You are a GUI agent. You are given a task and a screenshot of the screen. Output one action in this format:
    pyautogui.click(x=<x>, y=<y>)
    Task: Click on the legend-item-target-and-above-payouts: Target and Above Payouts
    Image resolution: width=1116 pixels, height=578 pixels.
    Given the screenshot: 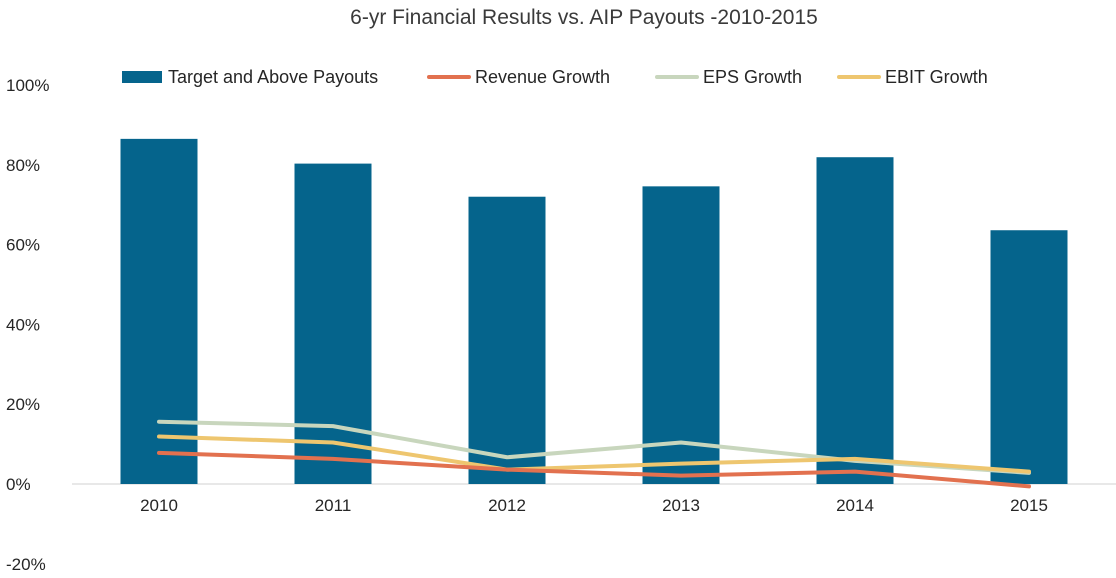 What is the action you would take?
    pyautogui.click(x=250, y=77)
    